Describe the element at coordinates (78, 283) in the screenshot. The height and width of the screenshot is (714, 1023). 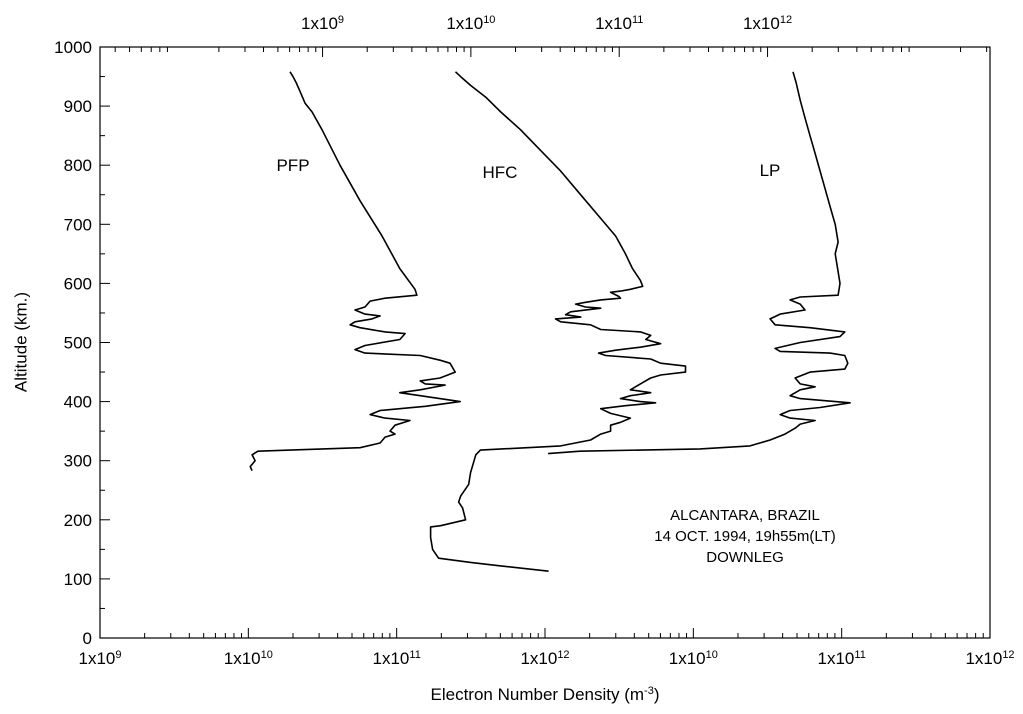
I see `y-tick-label: 600` at that location.